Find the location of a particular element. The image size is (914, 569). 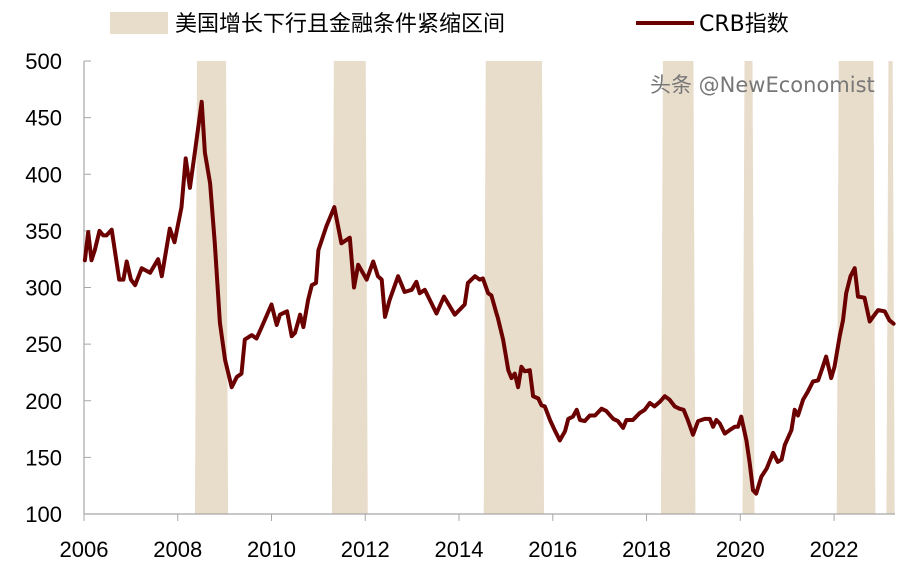

y-tick-label: 200 is located at coordinates (43, 401).